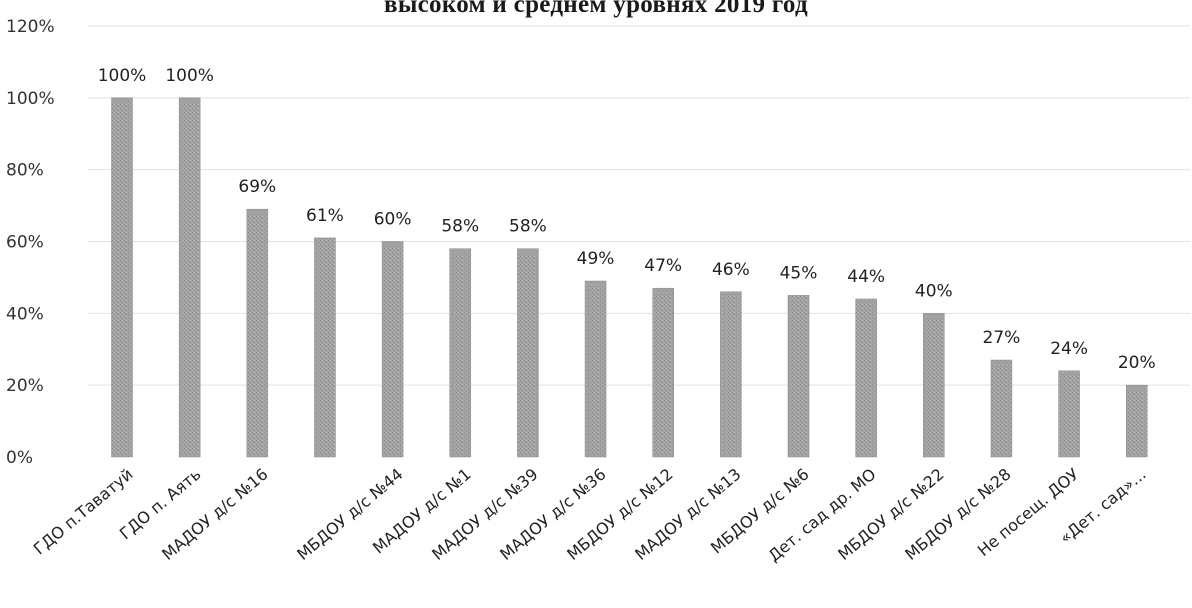  What do you see at coordinates (596, 259) in the screenshot?
I see `data-label: 49%` at bounding box center [596, 259].